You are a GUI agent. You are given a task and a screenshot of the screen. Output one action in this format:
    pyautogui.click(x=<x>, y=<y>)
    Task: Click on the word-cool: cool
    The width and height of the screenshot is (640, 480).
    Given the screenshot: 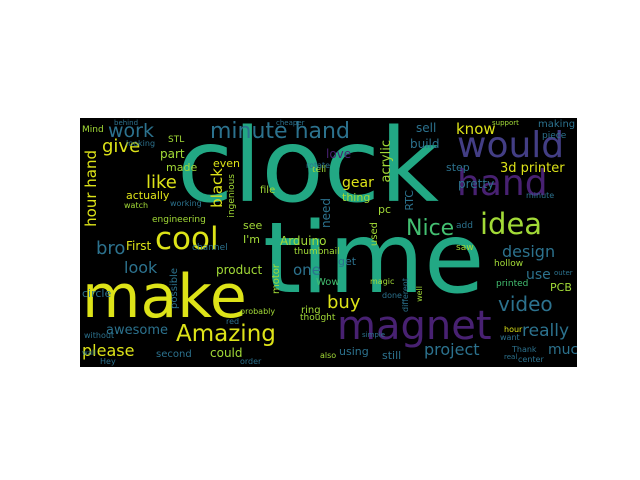 What is the action you would take?
    pyautogui.click(x=187, y=239)
    